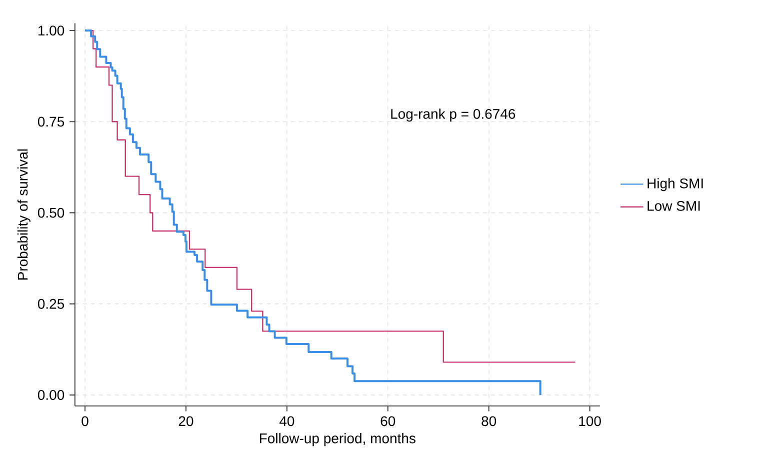  I want to click on legend-label: High SMI, so click(675, 185).